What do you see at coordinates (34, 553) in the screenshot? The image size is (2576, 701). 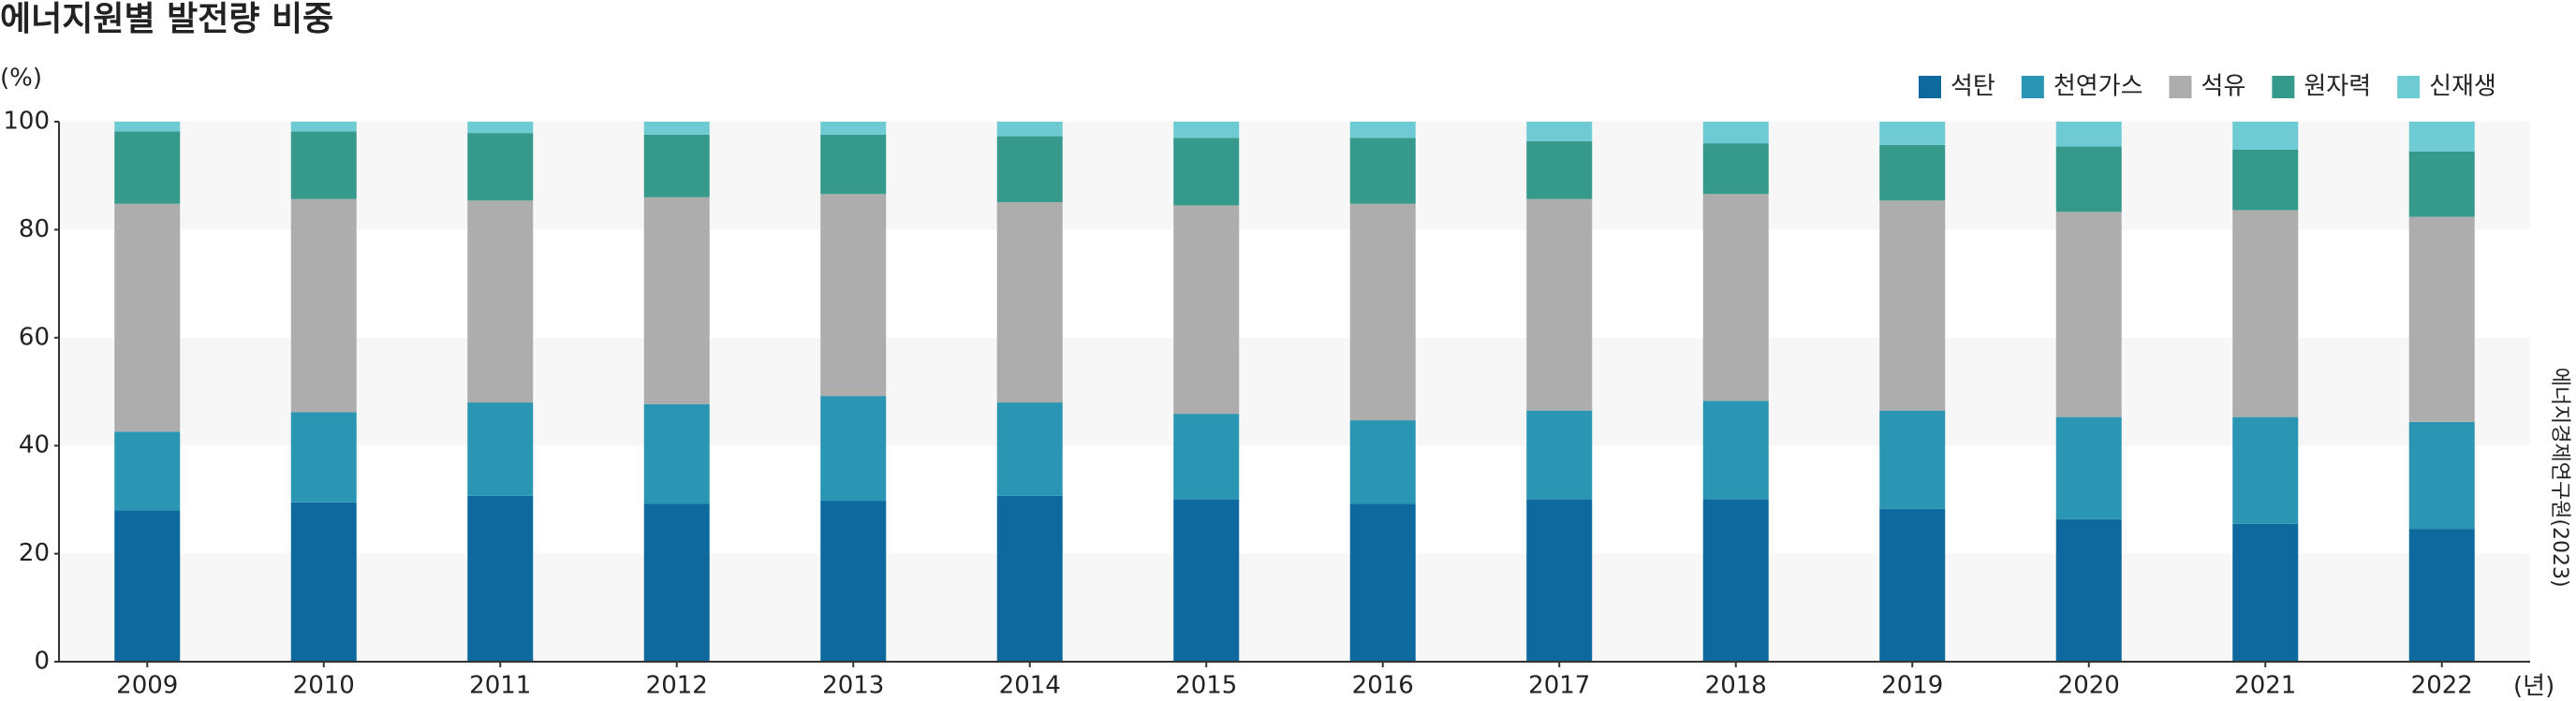 I see `y-tick-label: 20` at bounding box center [34, 553].